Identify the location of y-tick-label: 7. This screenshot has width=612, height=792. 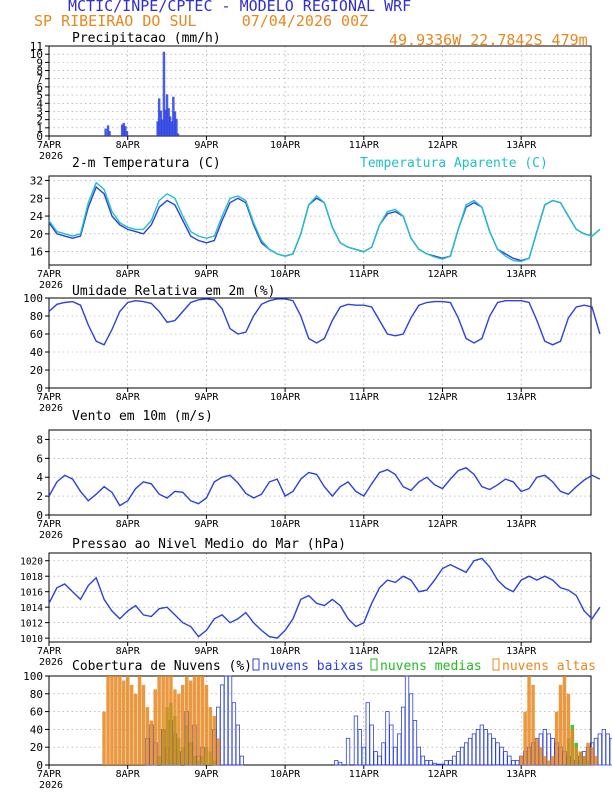
(39, 79).